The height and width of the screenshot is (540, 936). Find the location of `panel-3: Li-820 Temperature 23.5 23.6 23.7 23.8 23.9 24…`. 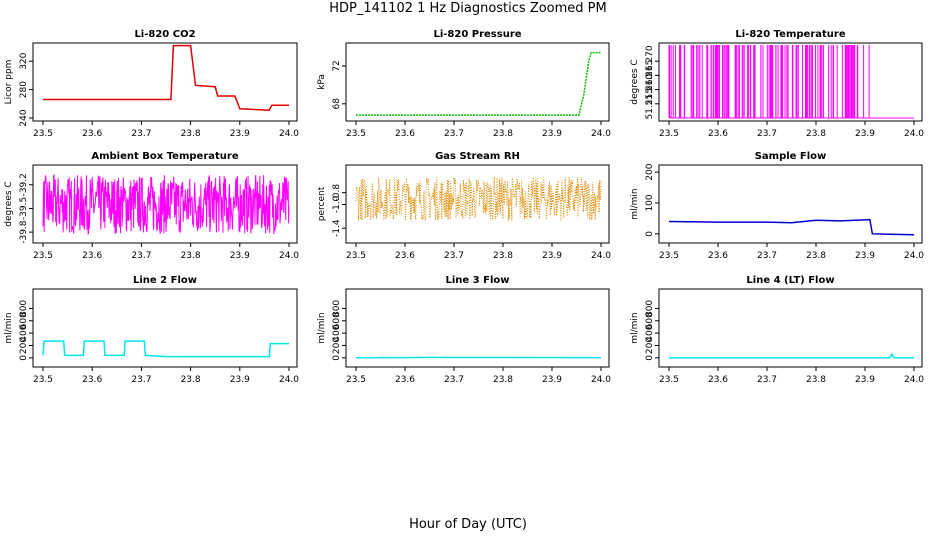

panel-3: Li-820 Temperature 23.5 23.6 23.7 23.8 23.9 24… is located at coordinates (777, 84).